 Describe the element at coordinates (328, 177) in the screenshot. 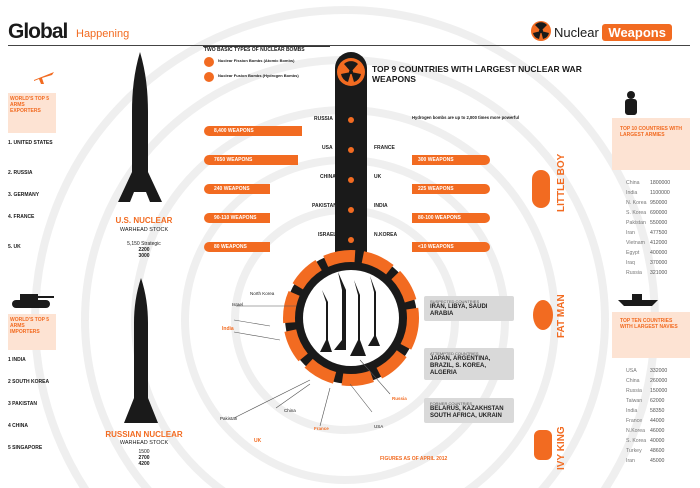

I see `country-china: CHINA` at that location.